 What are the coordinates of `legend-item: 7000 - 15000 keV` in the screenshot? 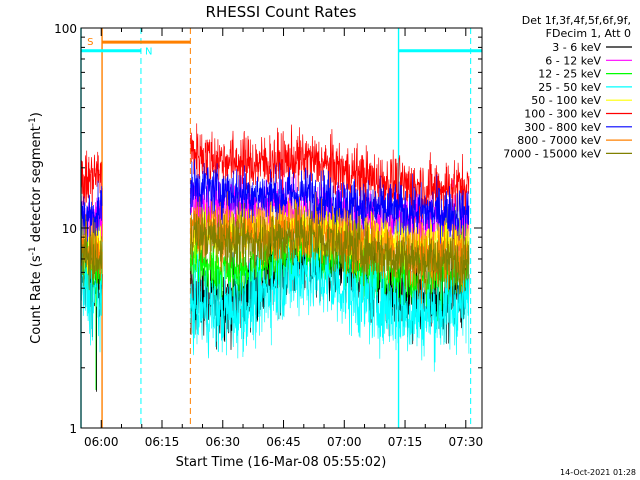 It's located at (567, 153).